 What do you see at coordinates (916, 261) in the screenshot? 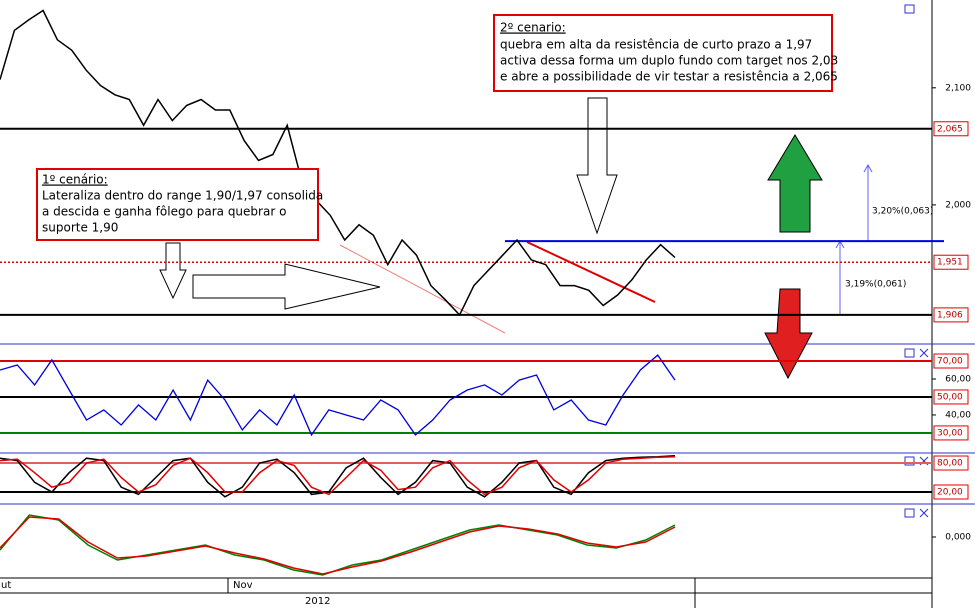
I see `window-icons` at bounding box center [916, 261].